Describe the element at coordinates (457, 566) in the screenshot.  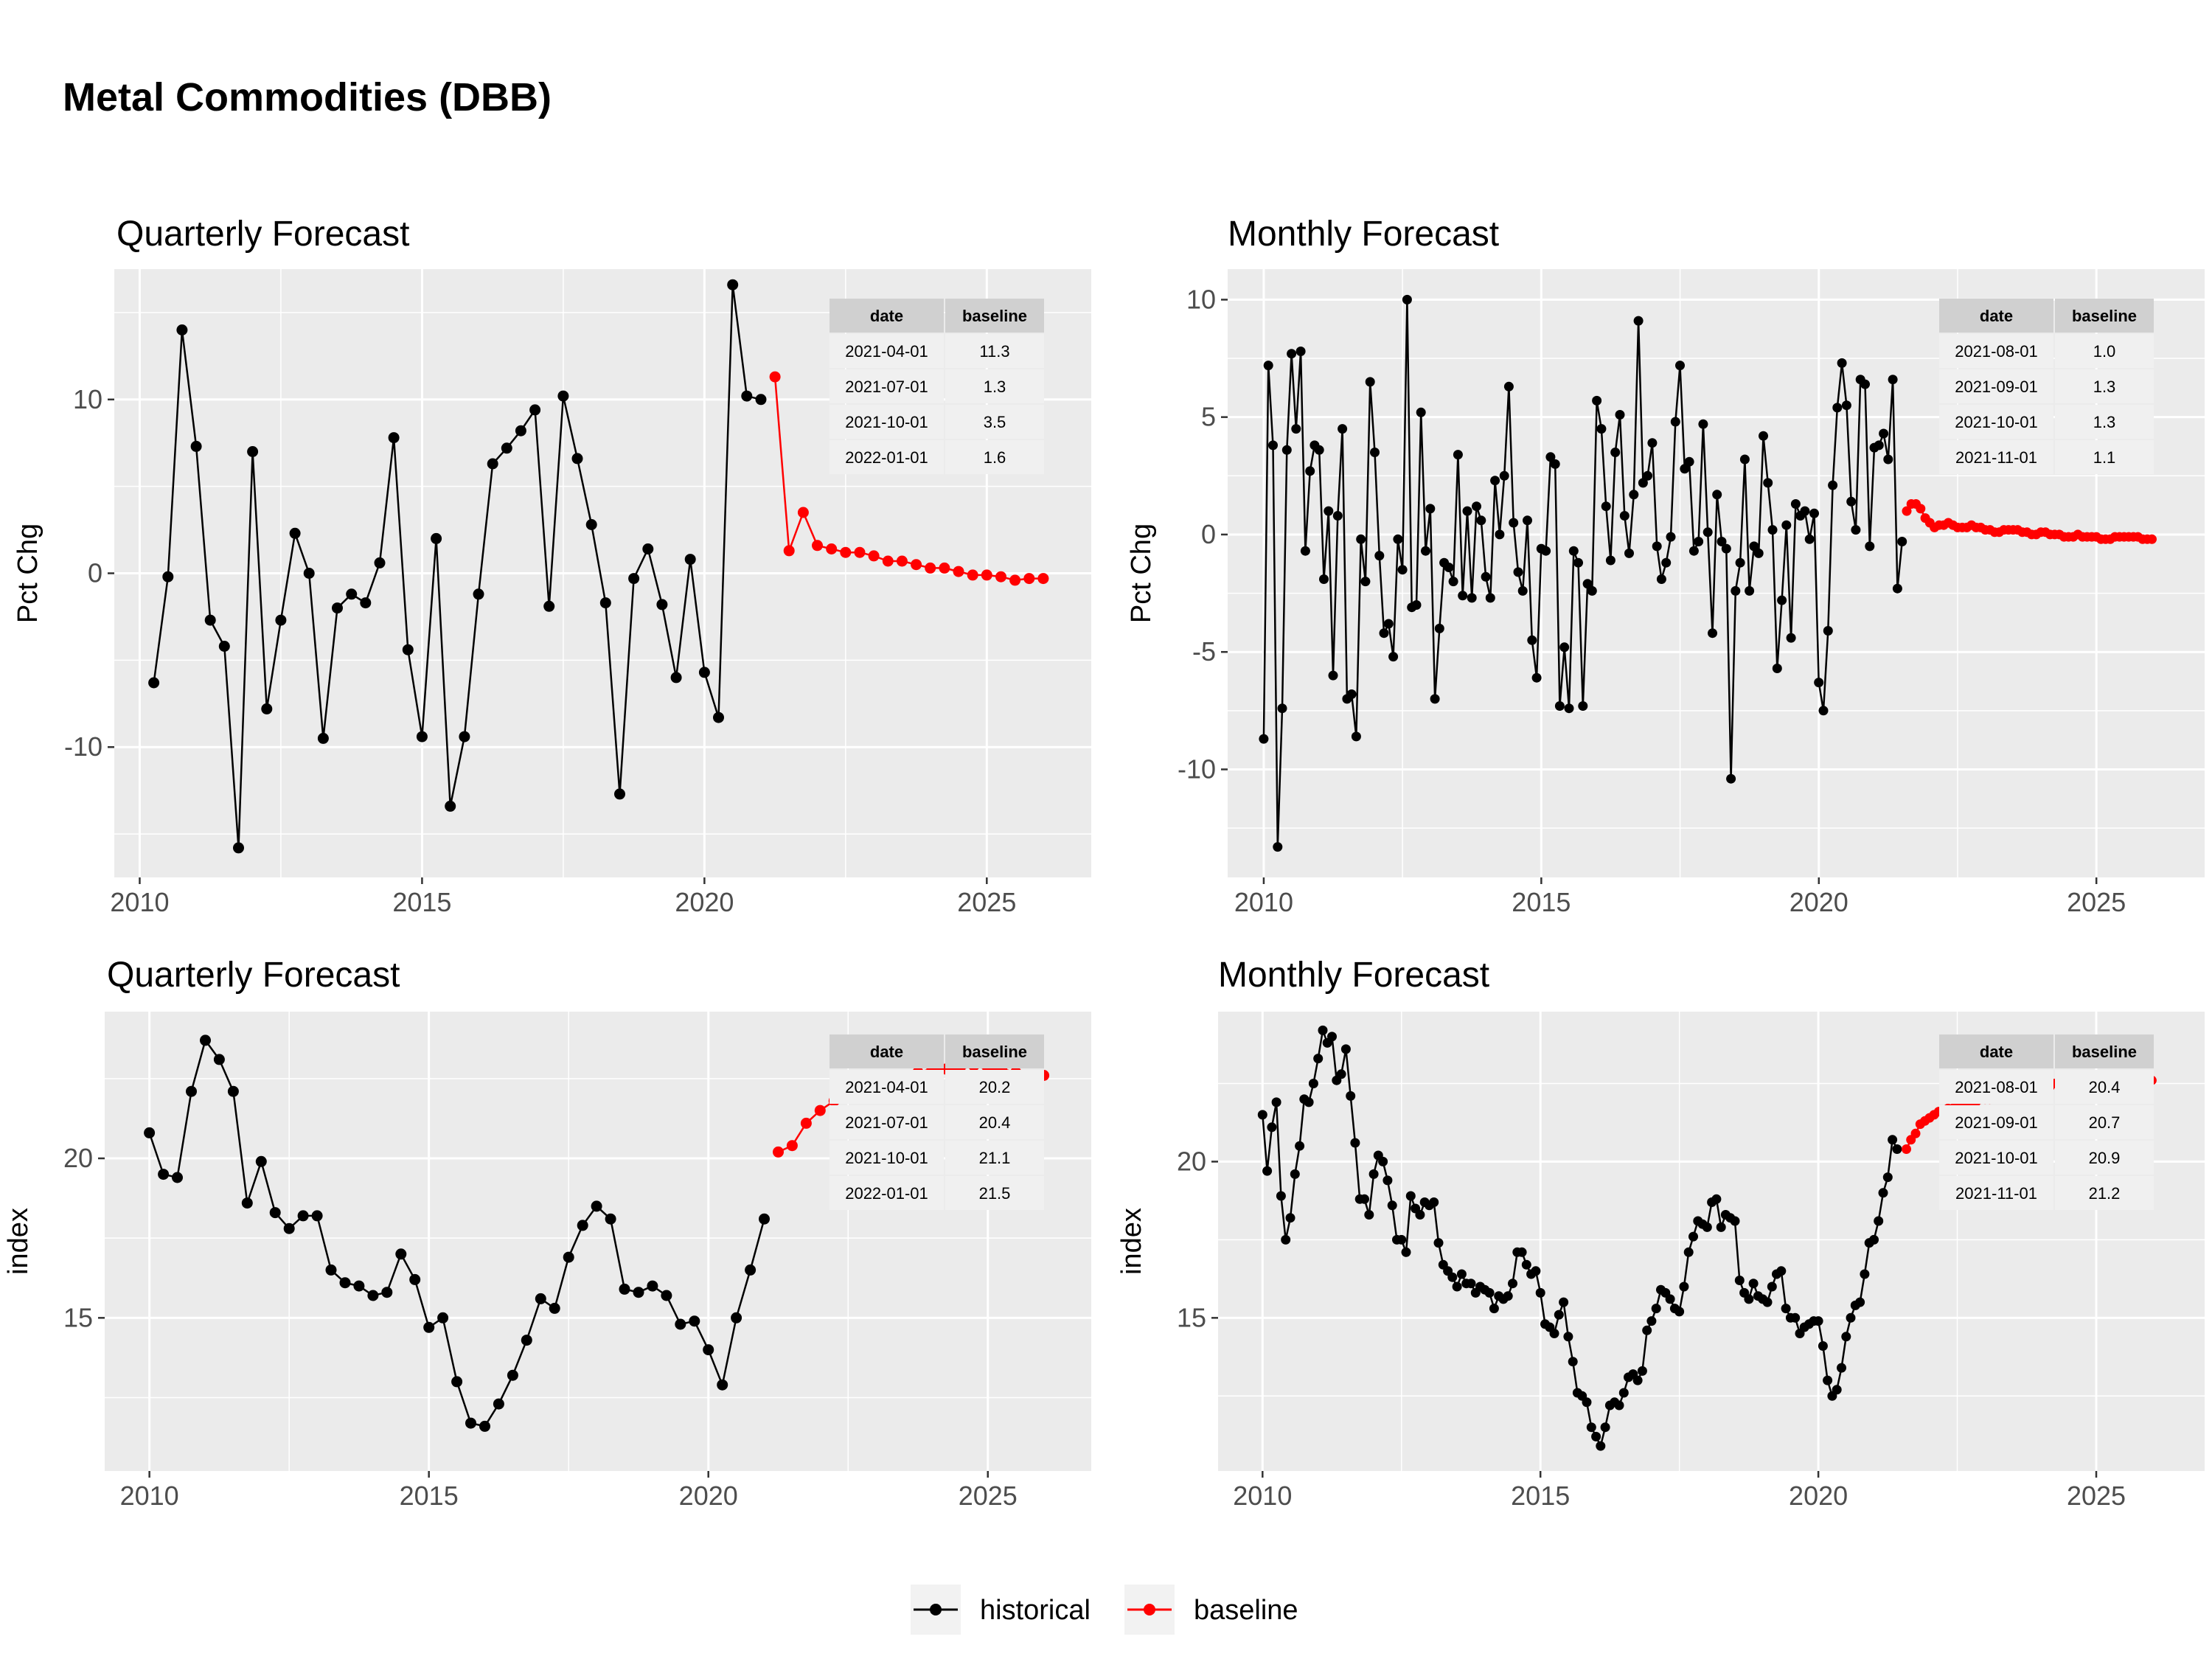
I see `historical-line` at that location.